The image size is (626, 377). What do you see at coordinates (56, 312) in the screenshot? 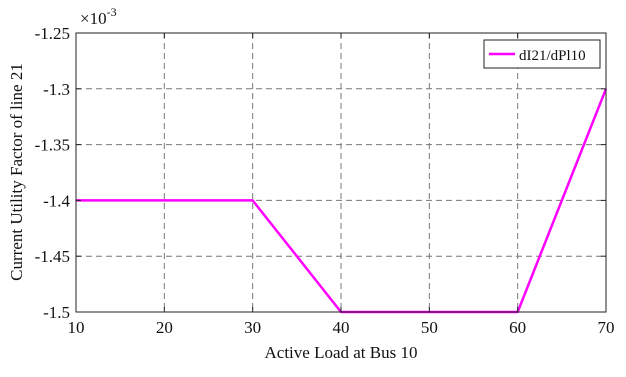
I see `y-tick-label: -1.5` at bounding box center [56, 312].